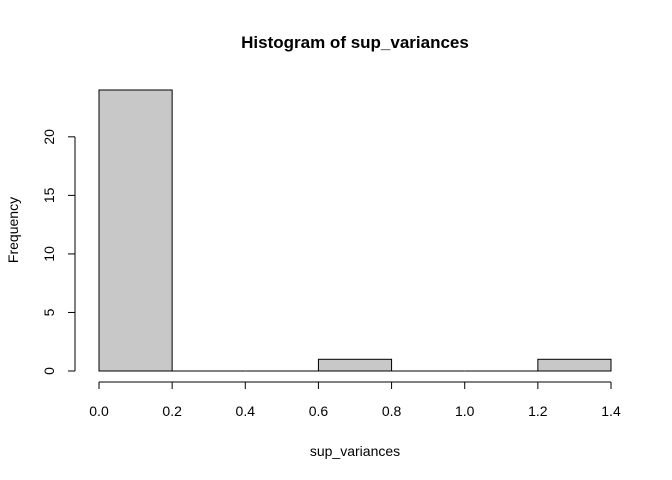  I want to click on x-tick-label-3: 0.6, so click(319, 411).